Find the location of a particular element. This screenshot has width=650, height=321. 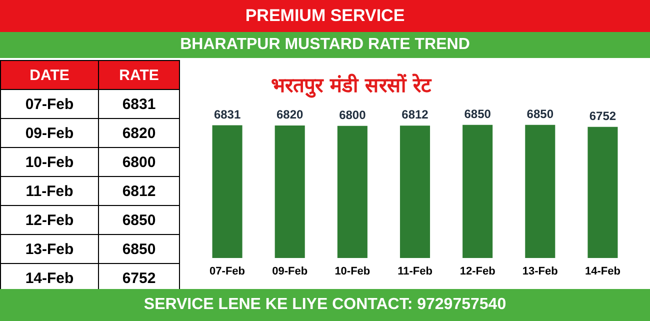

x-tick-label: 09-Feb is located at coordinates (290, 272).